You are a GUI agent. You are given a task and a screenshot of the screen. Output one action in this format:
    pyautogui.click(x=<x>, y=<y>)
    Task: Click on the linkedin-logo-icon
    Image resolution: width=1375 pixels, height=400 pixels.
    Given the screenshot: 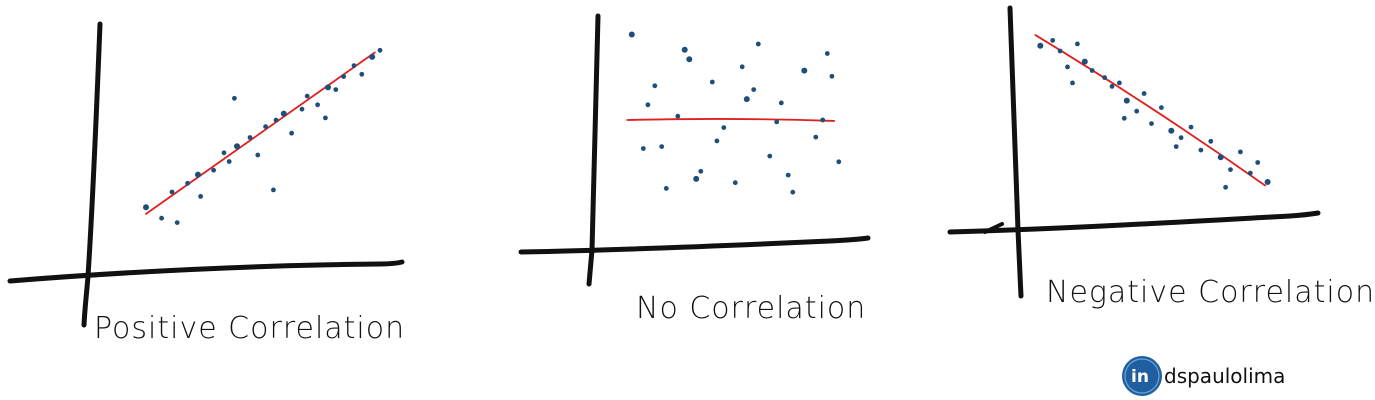 What is the action you would take?
    pyautogui.click(x=1142, y=376)
    